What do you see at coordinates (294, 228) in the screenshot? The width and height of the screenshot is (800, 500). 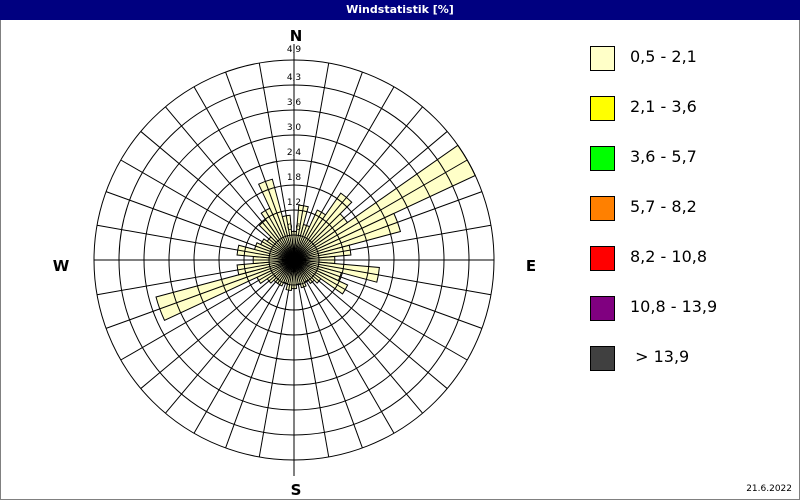 I see `ring-label: 0,6` at bounding box center [294, 228].